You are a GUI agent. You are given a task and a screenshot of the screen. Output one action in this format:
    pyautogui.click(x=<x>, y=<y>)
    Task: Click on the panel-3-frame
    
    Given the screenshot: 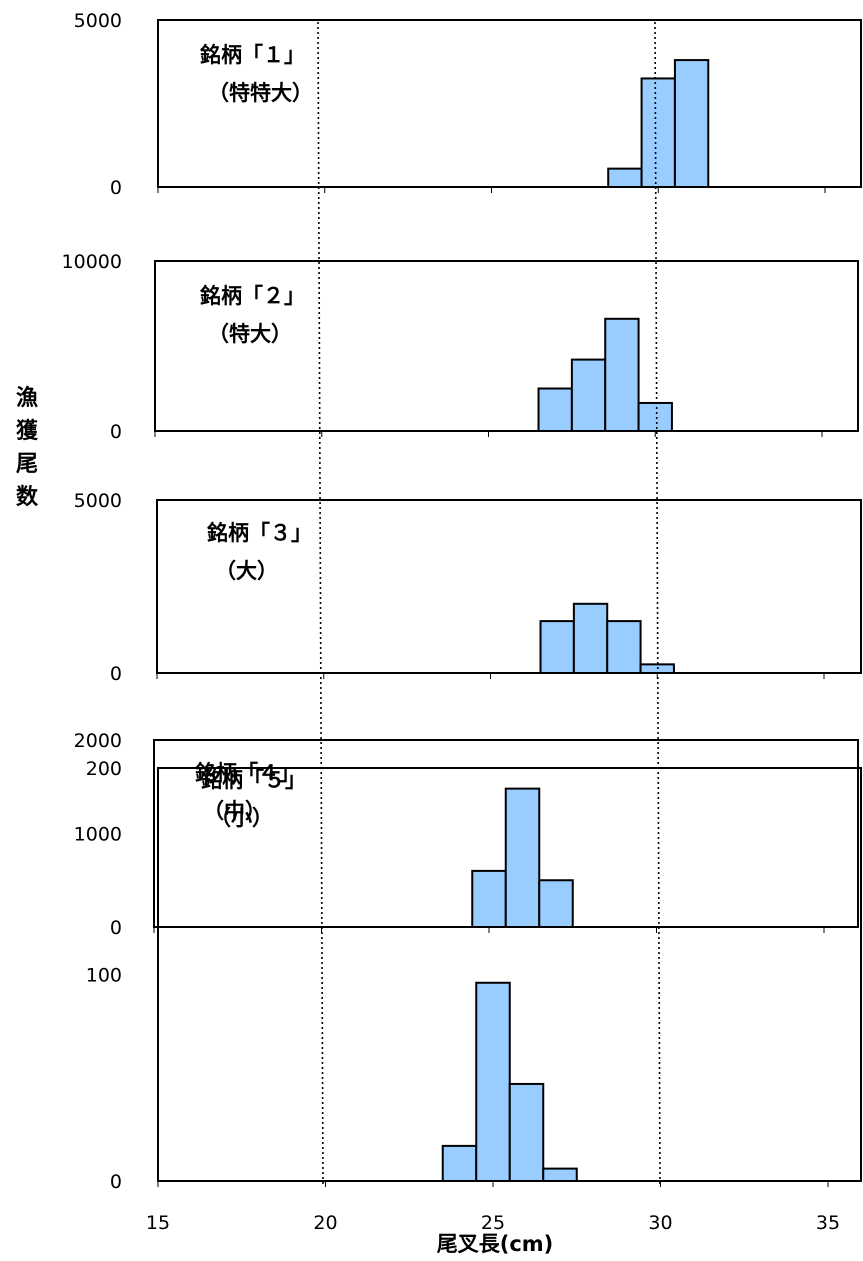 What is the action you would take?
    pyautogui.click(x=509, y=586)
    